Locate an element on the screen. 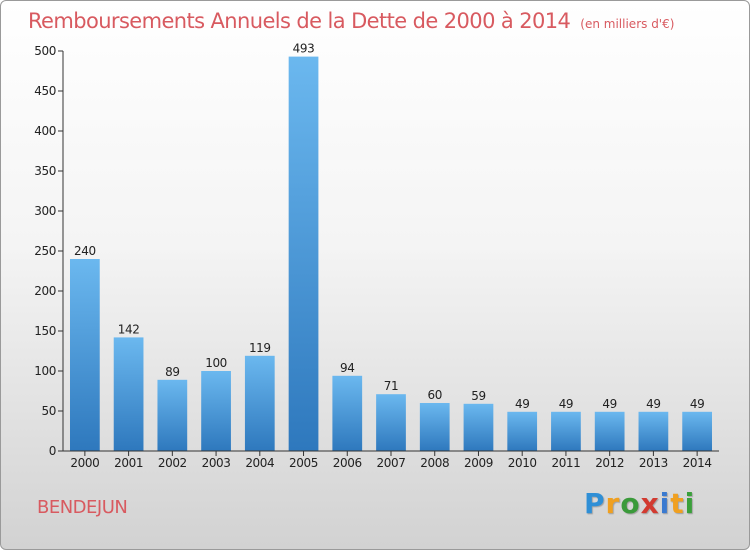  y-axis: 0 50 100 150 200 250 300 350 400 450 500 is located at coordinates (49, 251).